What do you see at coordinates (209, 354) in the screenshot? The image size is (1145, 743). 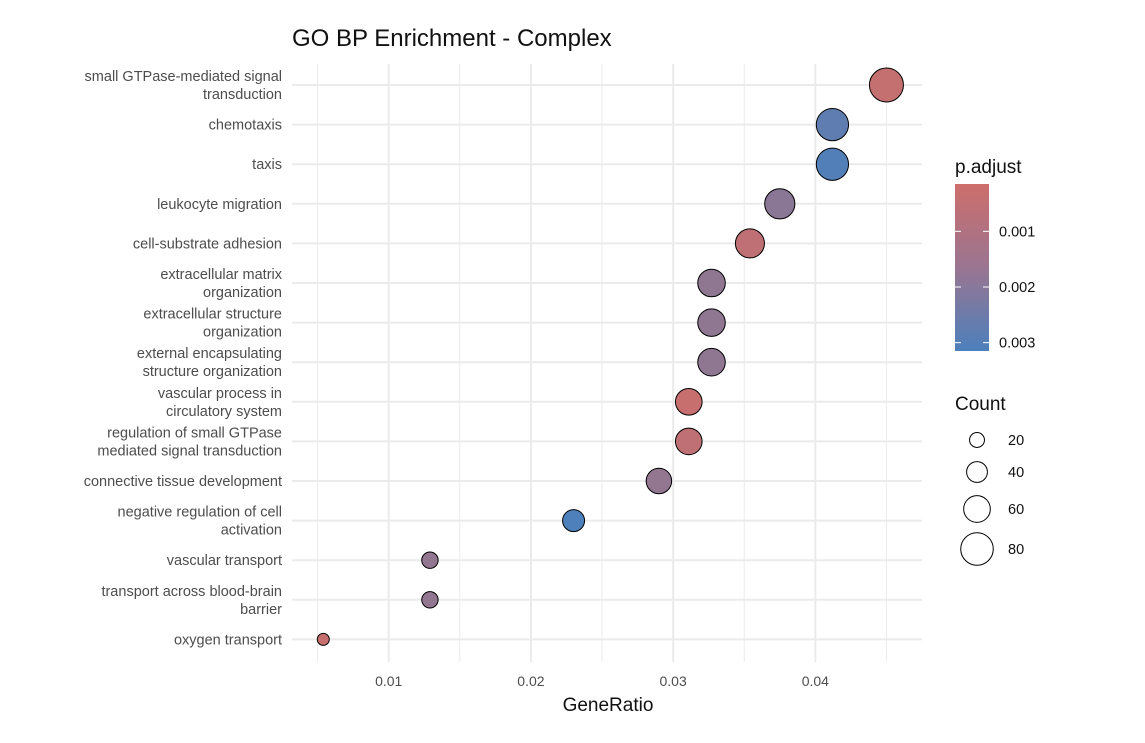 I see `y-term-label-line: external encapsulating` at bounding box center [209, 354].